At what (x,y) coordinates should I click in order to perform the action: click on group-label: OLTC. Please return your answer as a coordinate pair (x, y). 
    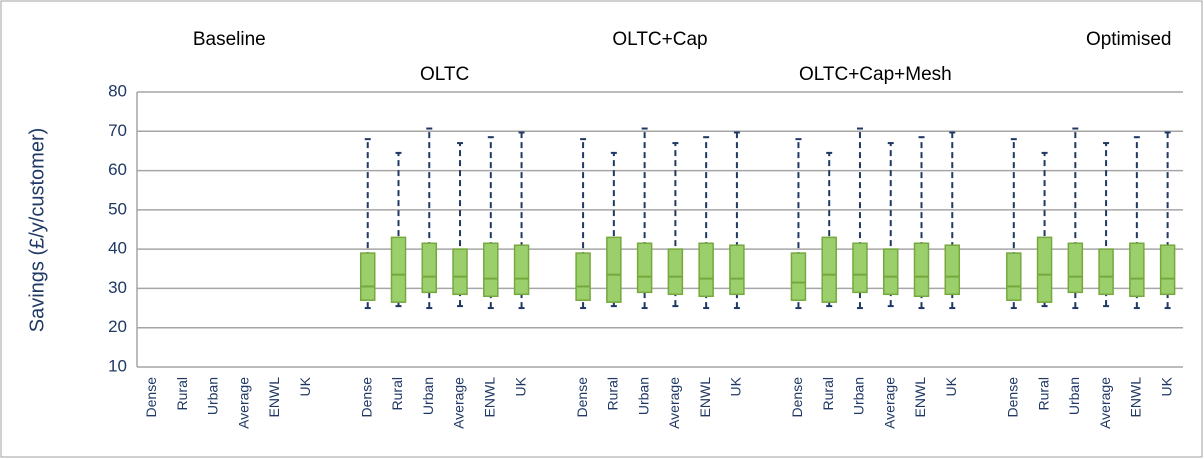
    Looking at the image, I should click on (444, 74).